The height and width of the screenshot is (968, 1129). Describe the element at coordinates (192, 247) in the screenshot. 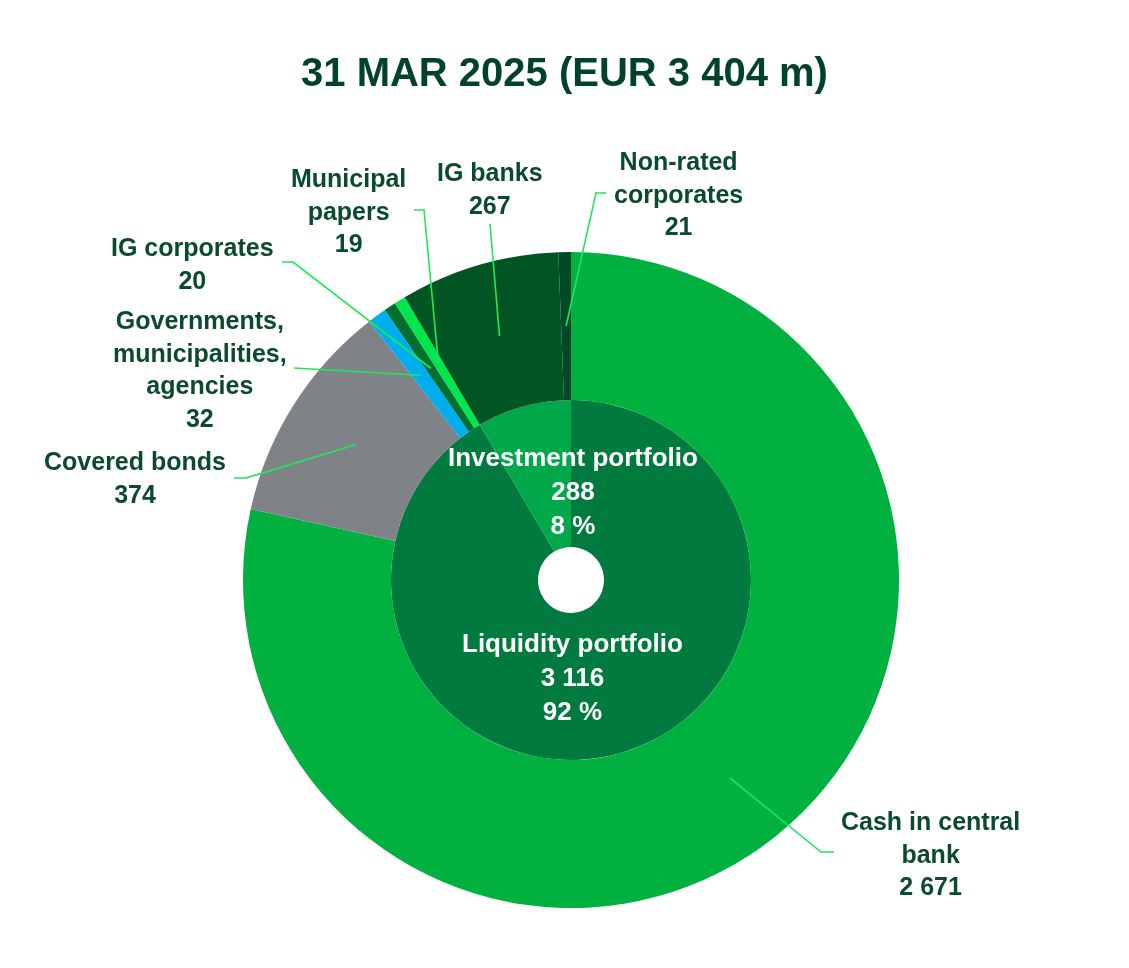

I see `slice-label: IG corporates` at that location.